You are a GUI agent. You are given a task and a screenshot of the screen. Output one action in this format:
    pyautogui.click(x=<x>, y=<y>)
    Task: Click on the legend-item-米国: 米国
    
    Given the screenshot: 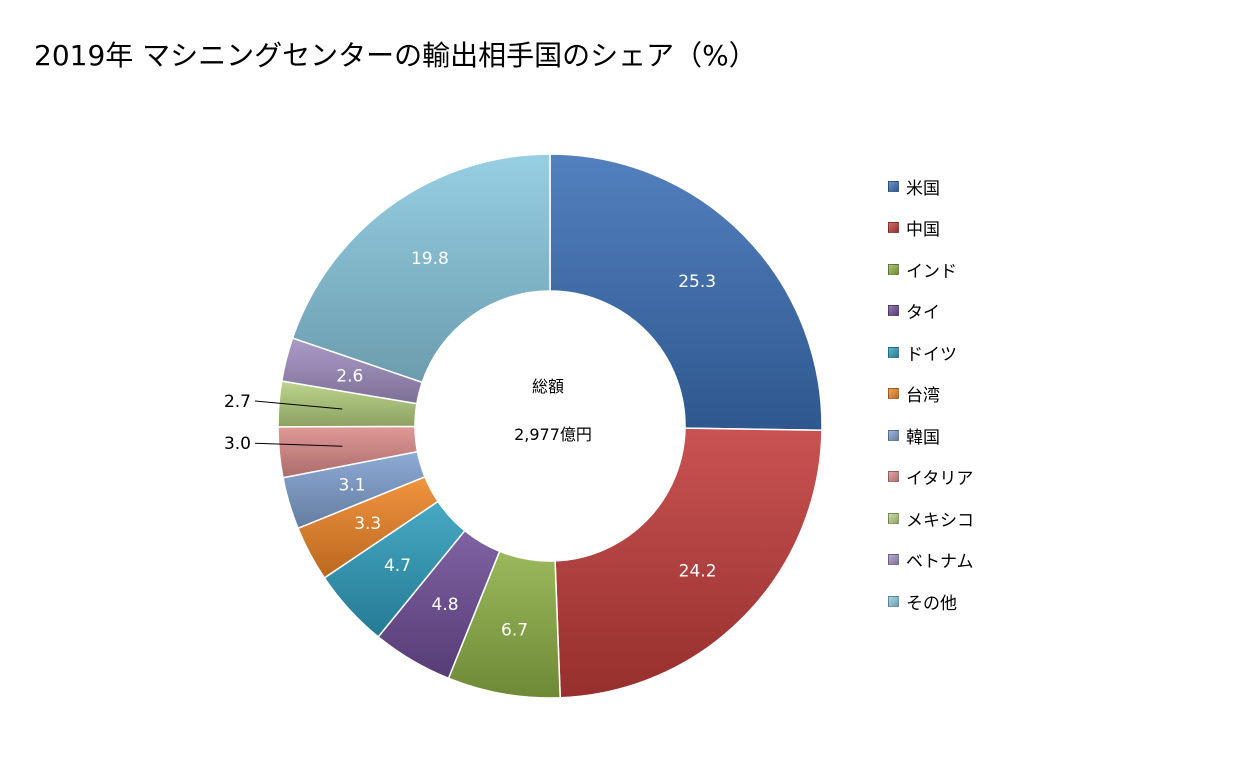 What is the action you would take?
    pyautogui.click(x=914, y=187)
    